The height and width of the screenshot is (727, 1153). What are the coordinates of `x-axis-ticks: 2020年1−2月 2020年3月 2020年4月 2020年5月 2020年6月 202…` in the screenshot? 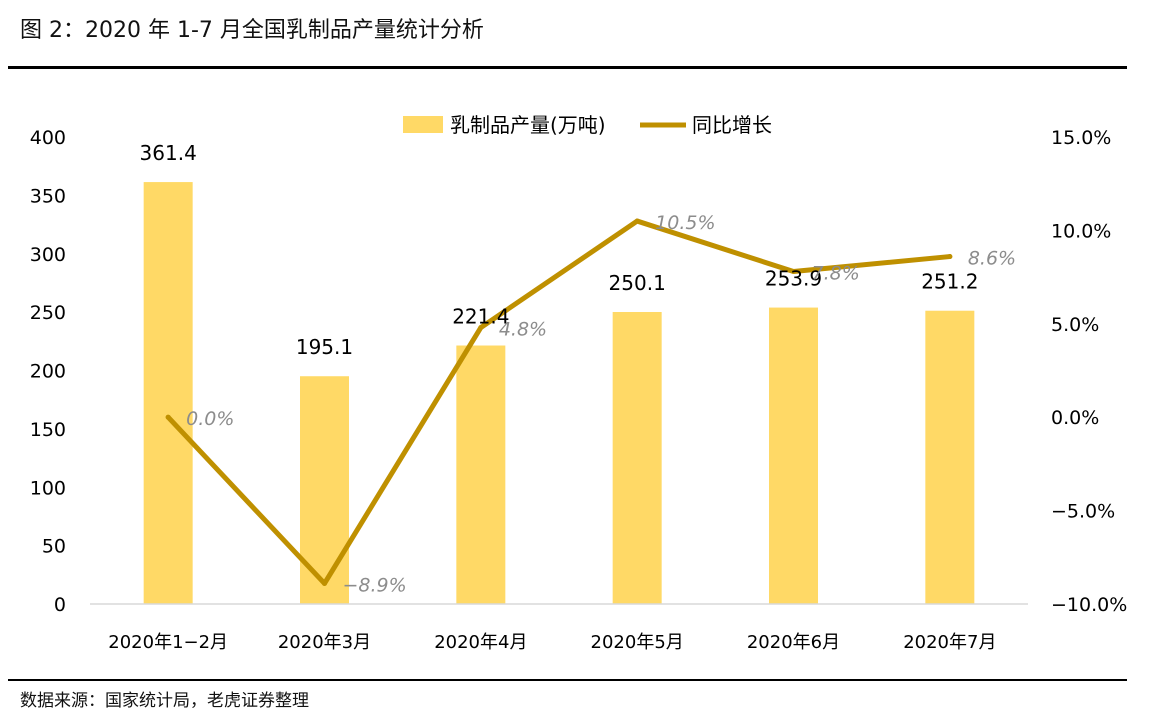 It's located at (552, 642).